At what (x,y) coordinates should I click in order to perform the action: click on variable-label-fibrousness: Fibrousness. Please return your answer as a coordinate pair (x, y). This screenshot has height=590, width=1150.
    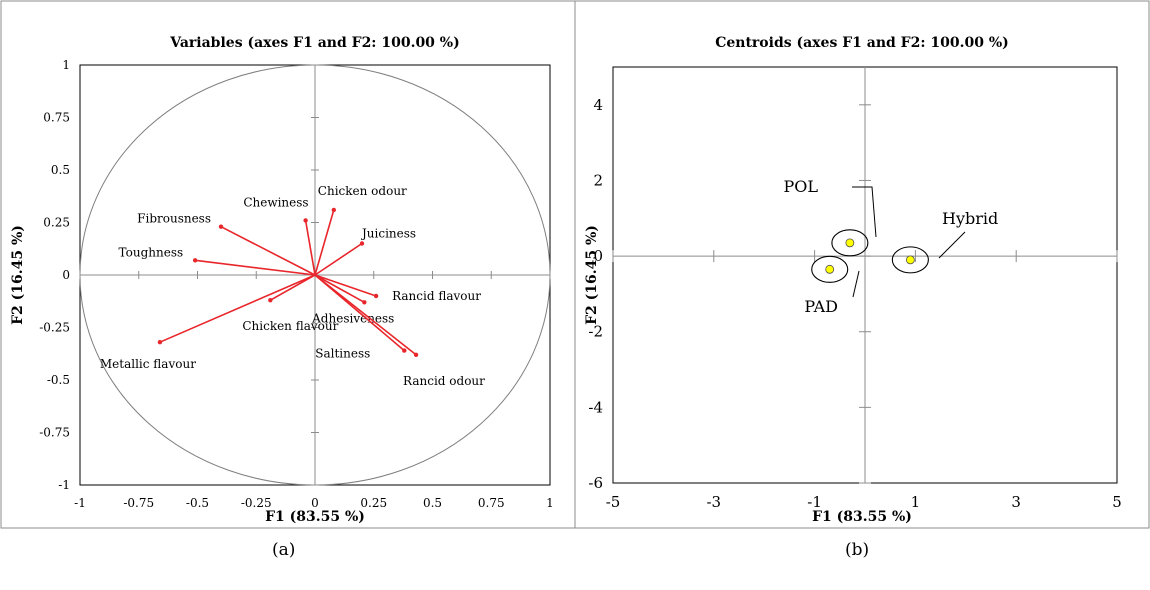
    Looking at the image, I should click on (174, 219).